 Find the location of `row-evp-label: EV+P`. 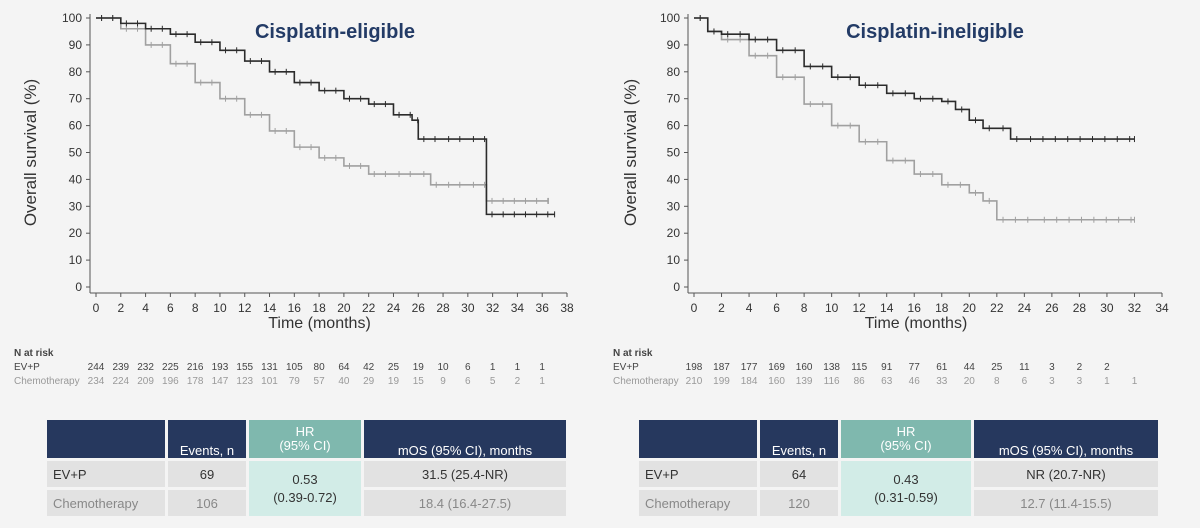

row-evp-label: EV+P is located at coordinates (698, 474).